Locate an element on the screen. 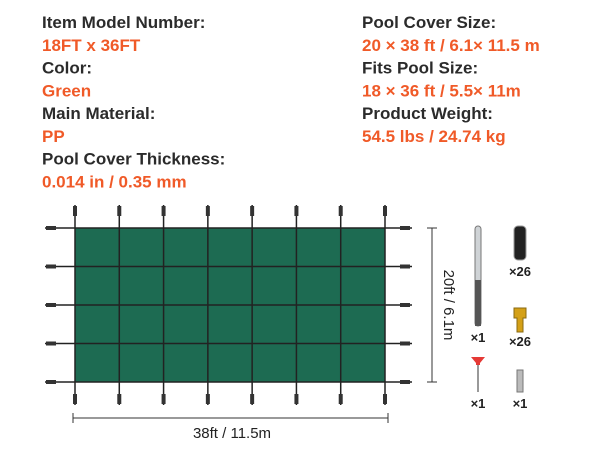  pole-grip is located at coordinates (478, 303).